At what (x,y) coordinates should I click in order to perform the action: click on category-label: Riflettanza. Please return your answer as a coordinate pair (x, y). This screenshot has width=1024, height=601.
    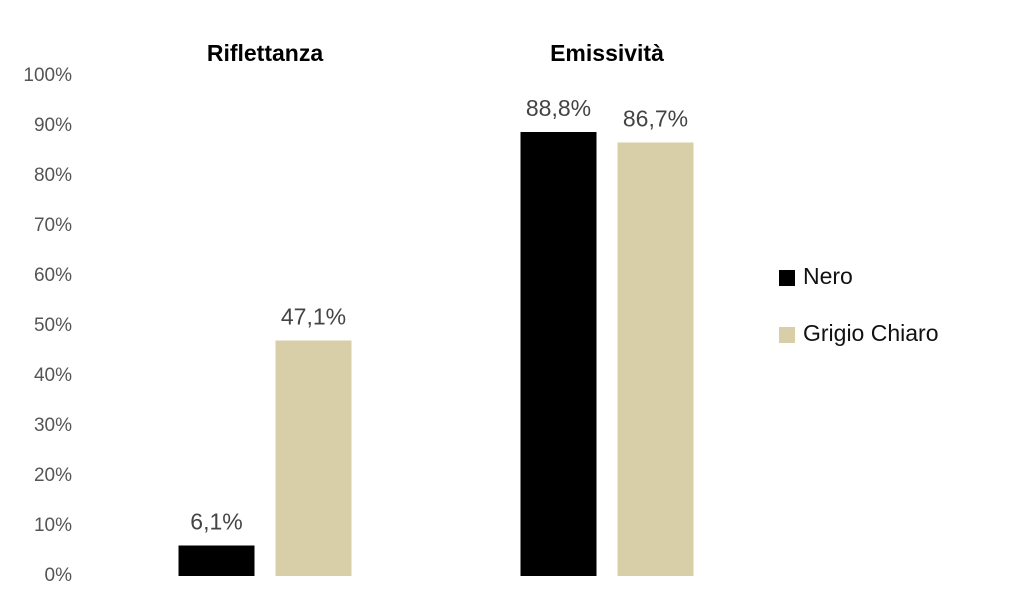
    Looking at the image, I should click on (265, 53).